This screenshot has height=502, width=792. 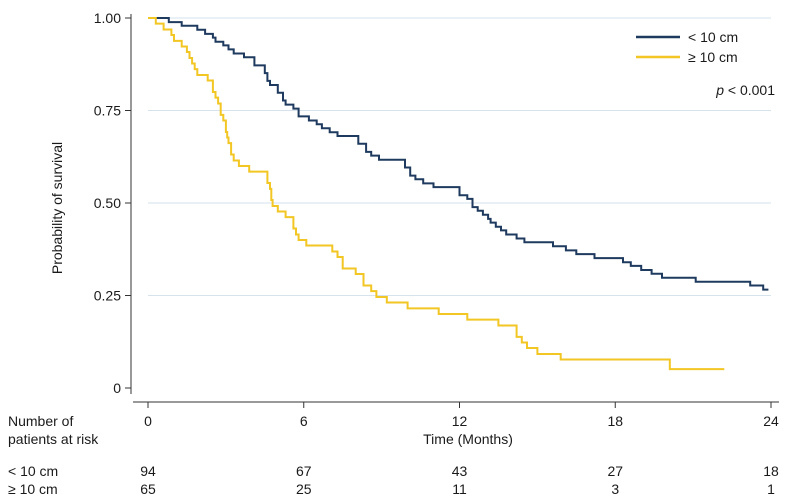 I want to click on risk-value-0-2: 43, so click(x=460, y=471).